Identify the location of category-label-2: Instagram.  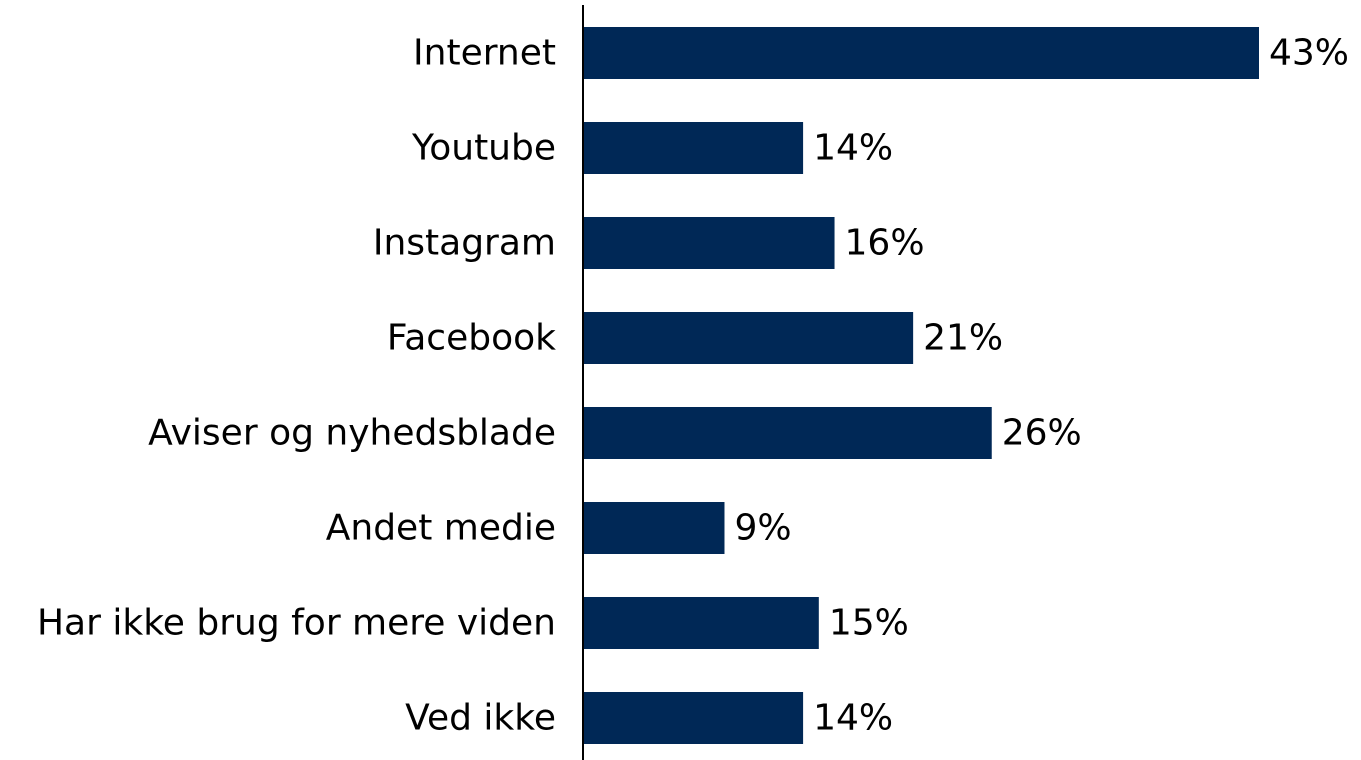
(464, 243).